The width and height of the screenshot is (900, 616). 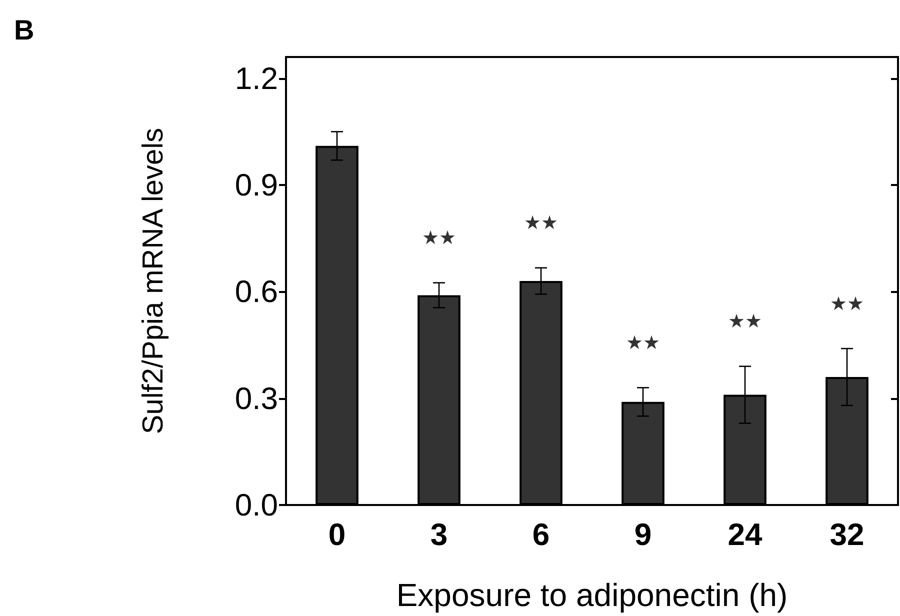 I want to click on y-axis-title: Sulf2/Ppia mRNA levels, so click(x=154, y=281).